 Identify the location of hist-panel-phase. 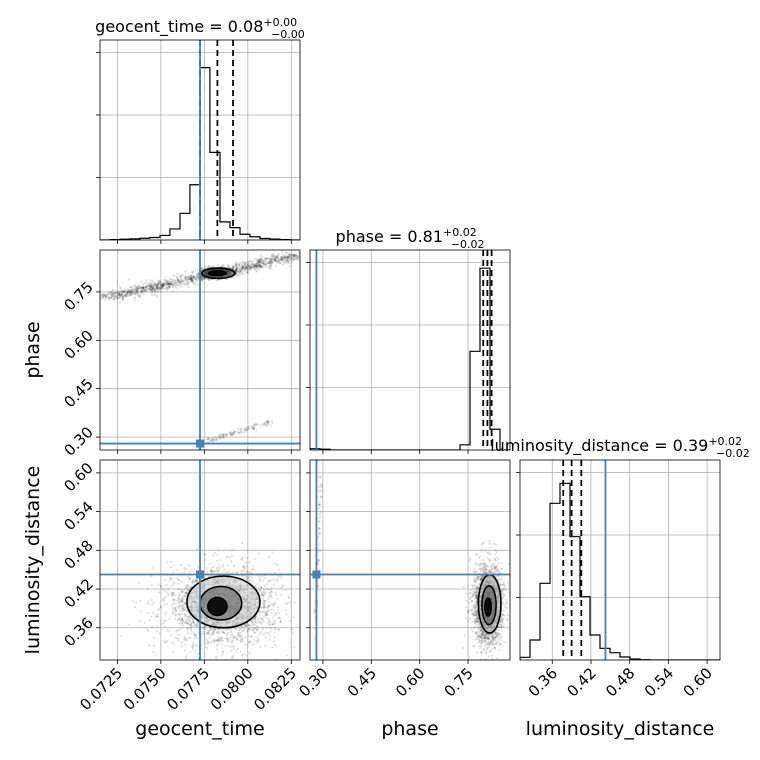
(408, 351).